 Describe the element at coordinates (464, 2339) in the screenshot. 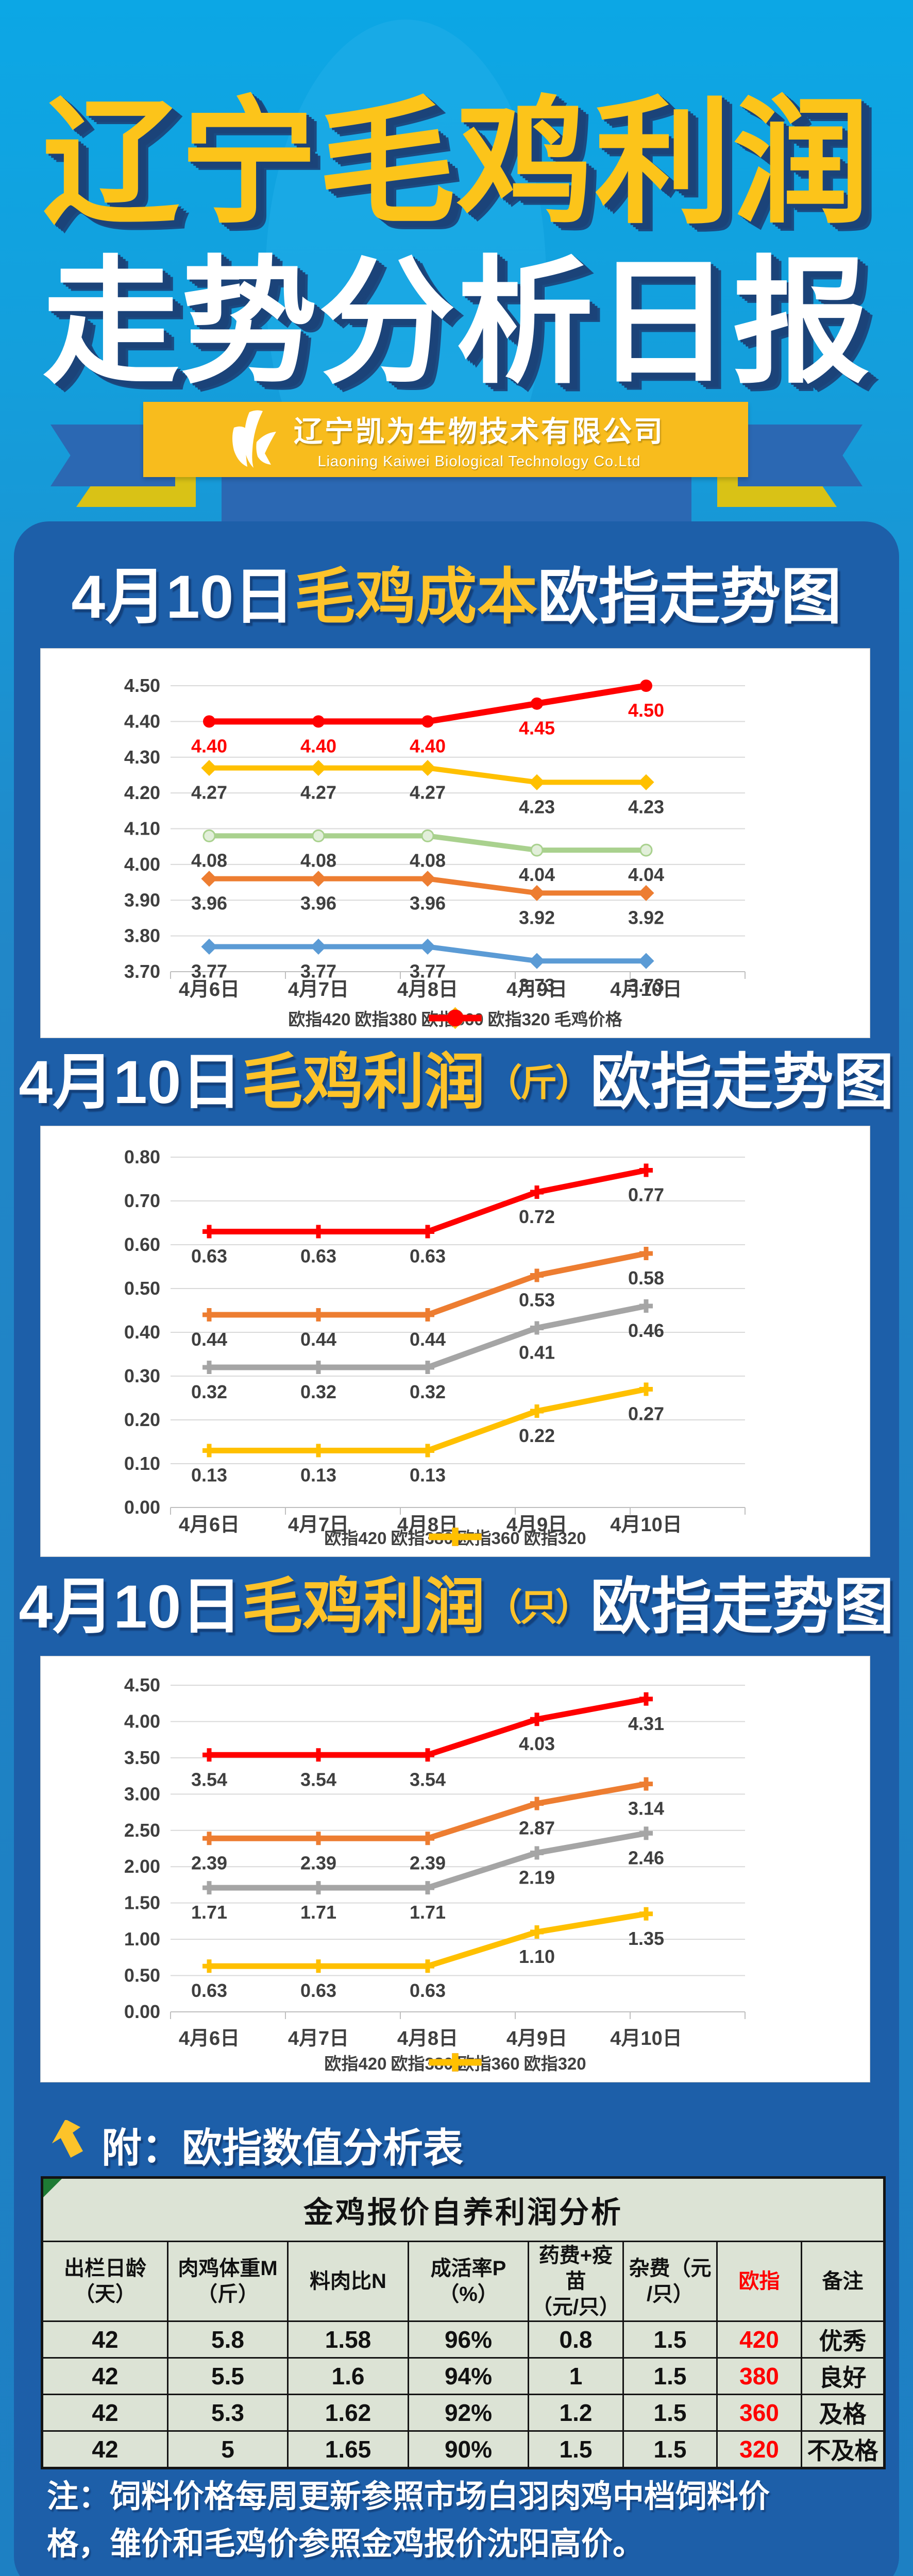

I see `table-row: 42 5.8 1.58 96% 0.8 1.5 420 优秀` at that location.